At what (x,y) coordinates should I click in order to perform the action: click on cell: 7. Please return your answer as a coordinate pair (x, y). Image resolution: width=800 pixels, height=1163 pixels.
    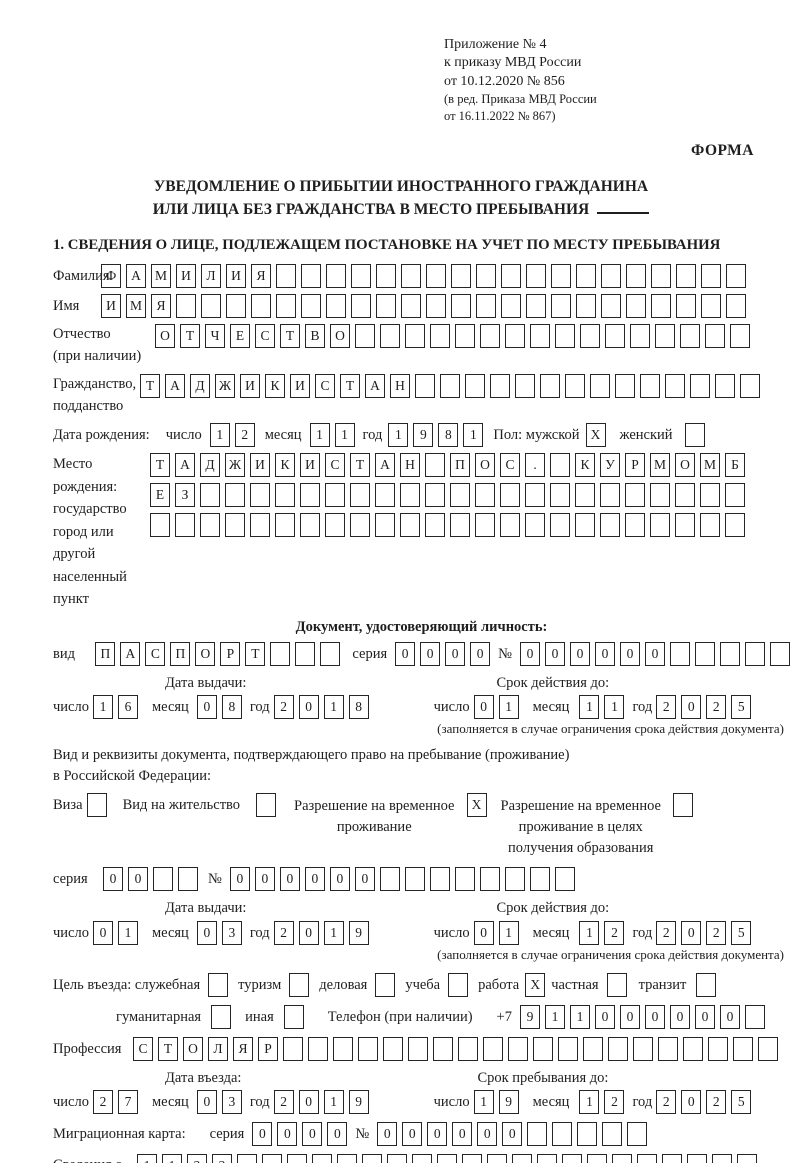
    Looking at the image, I should click on (127, 1102).